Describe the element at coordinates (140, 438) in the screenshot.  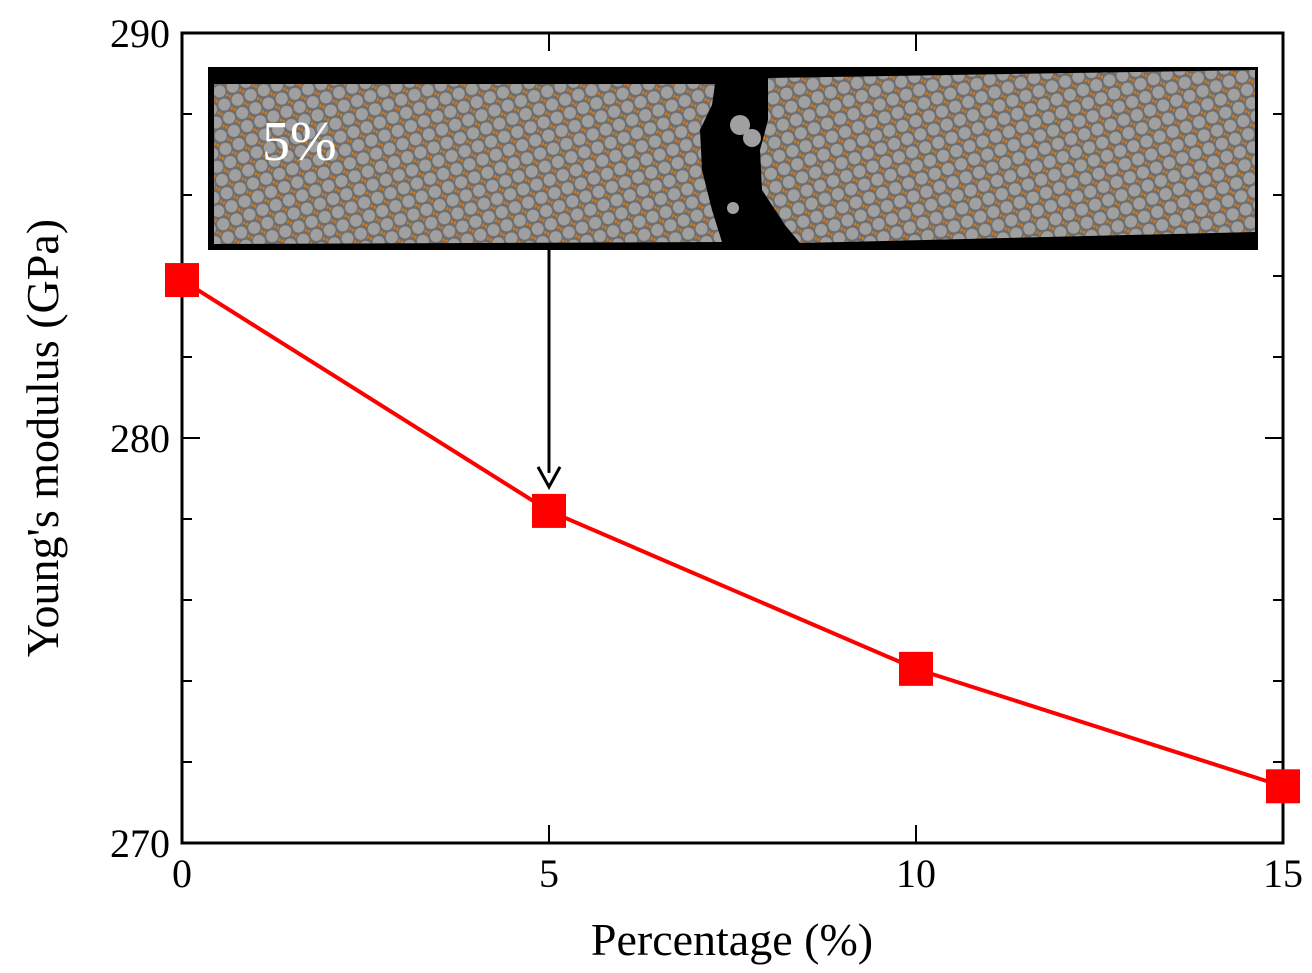
I see `y-tick-label: 280` at that location.